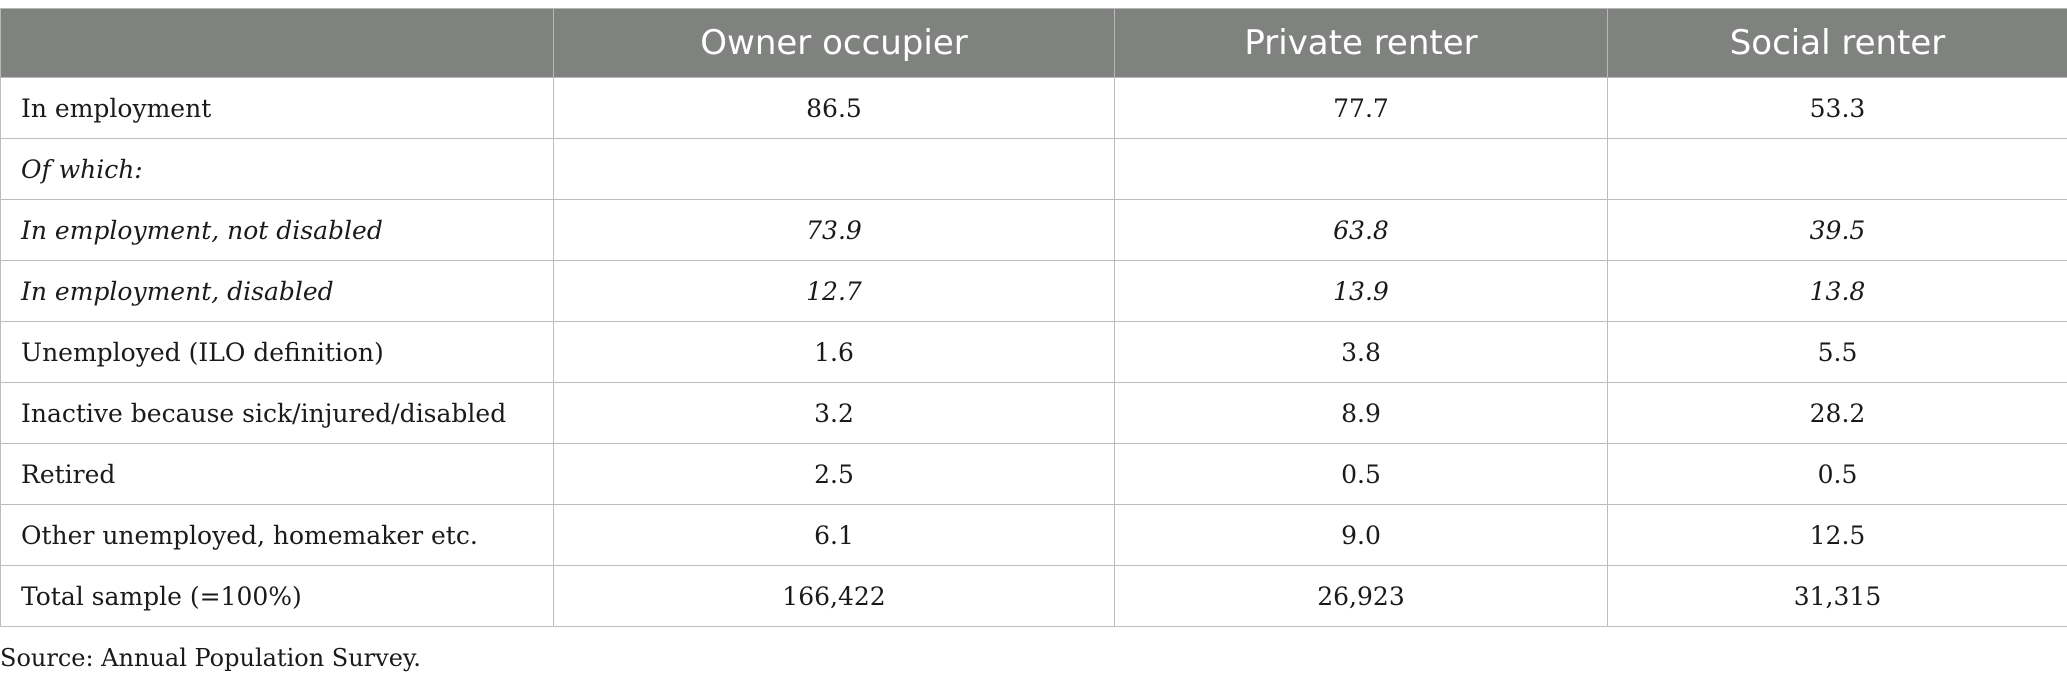 This screenshot has height=686, width=2067. What do you see at coordinates (834, 230) in the screenshot?
I see `cell-owner-occupier: 73.9` at bounding box center [834, 230].